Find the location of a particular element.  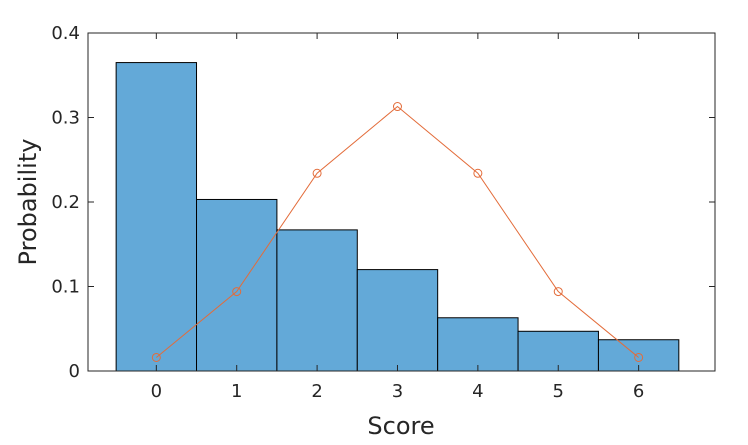

y-tick-label: 0.3 is located at coordinates (65, 118).